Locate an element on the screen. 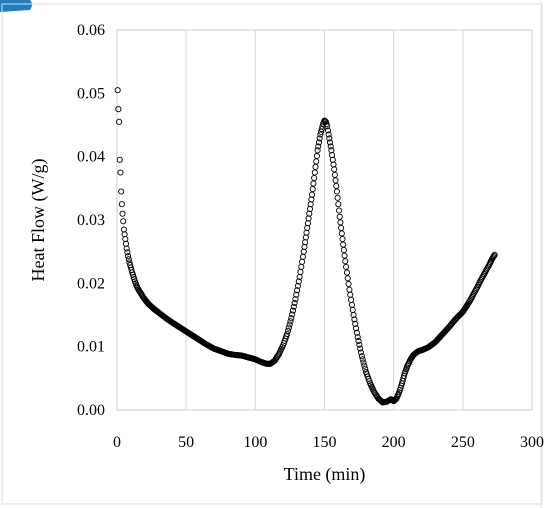  x-tick-label-0: 0 is located at coordinates (117, 442).